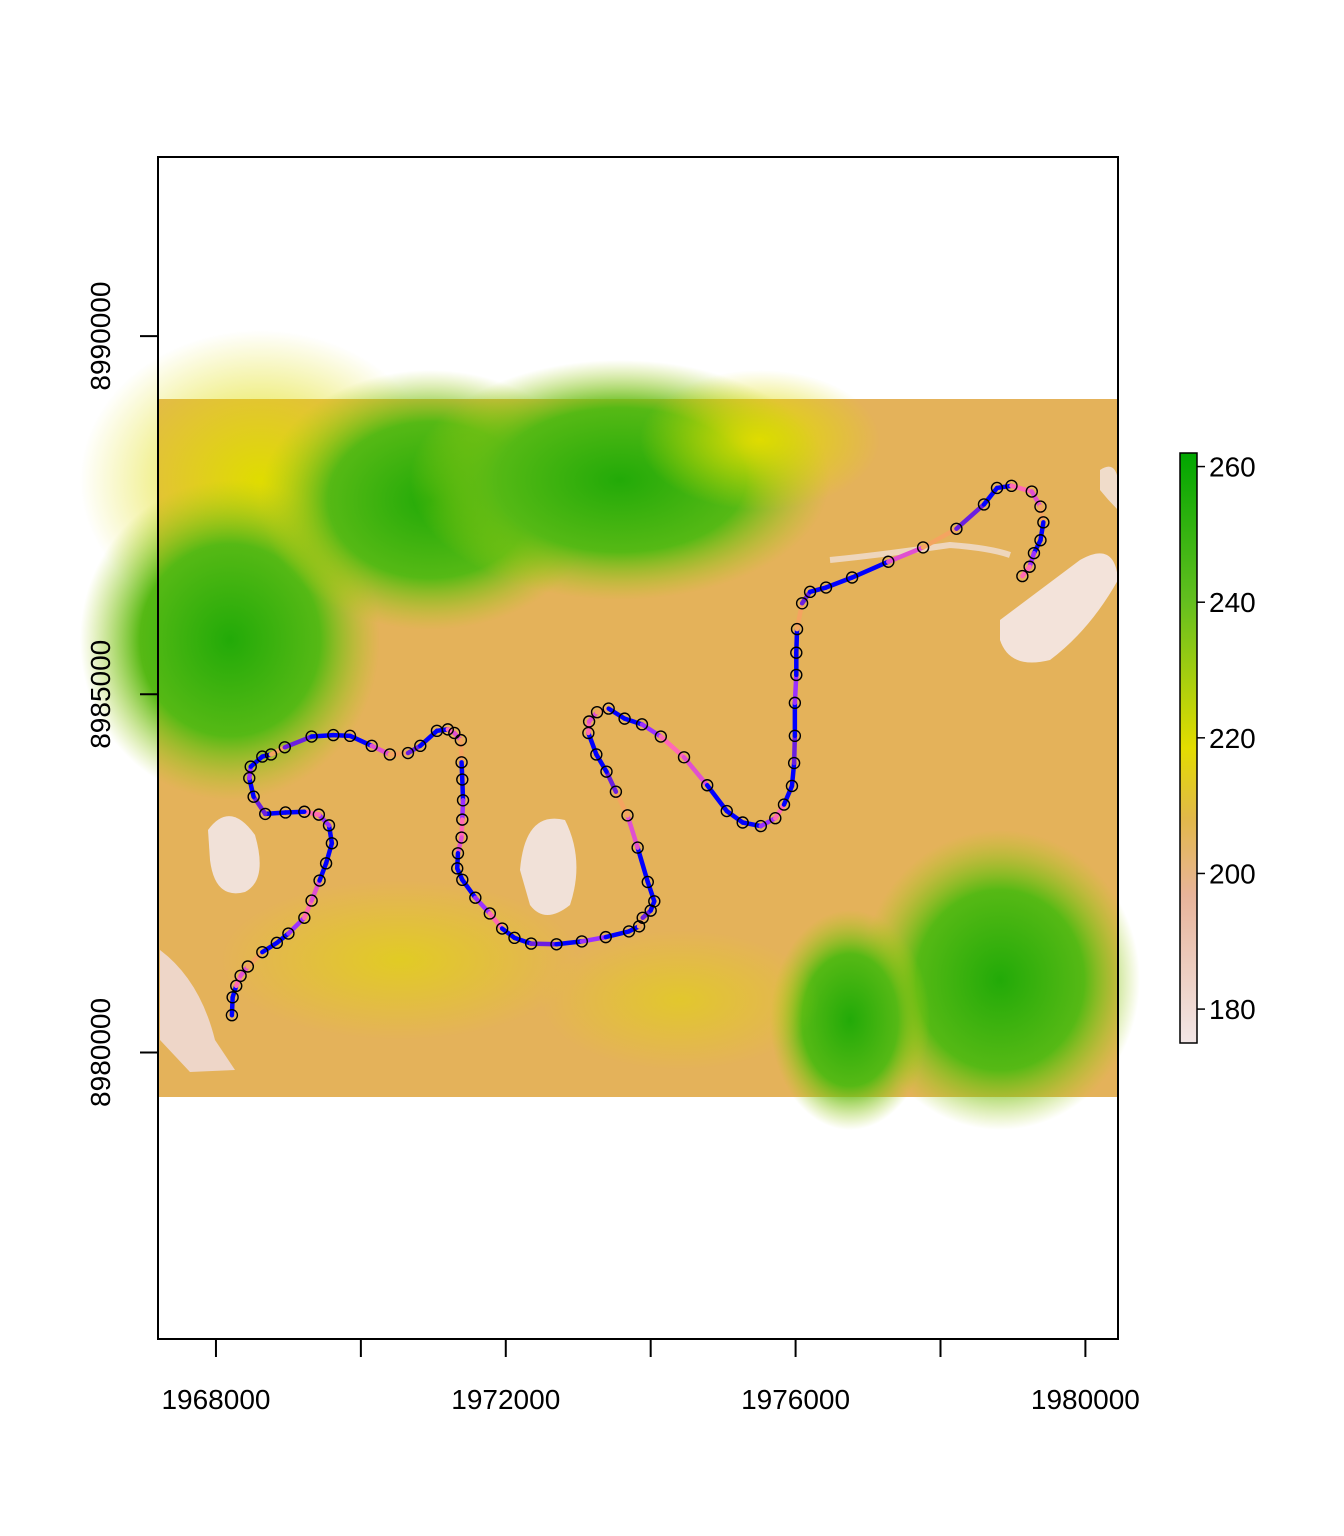  What do you see at coordinates (100, 336) in the screenshot?
I see `y-tick-label: 8990000` at bounding box center [100, 336].